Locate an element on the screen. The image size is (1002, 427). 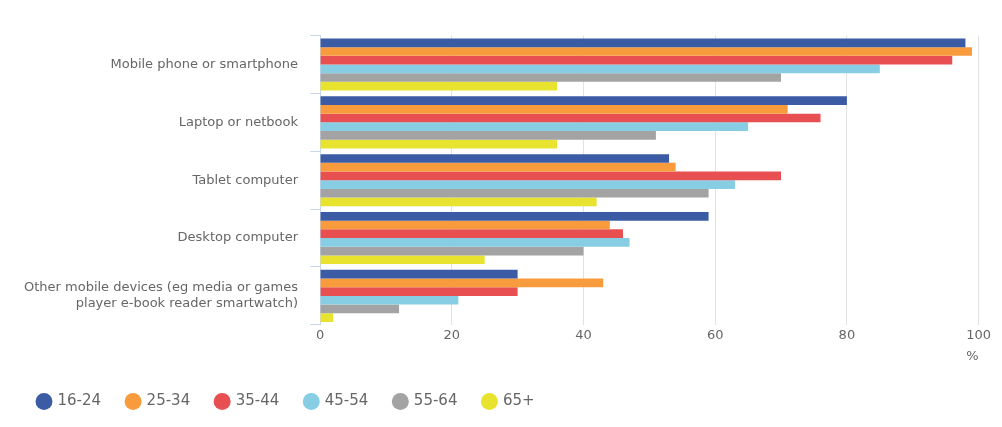
legend-label: 16-24 is located at coordinates (79, 400).